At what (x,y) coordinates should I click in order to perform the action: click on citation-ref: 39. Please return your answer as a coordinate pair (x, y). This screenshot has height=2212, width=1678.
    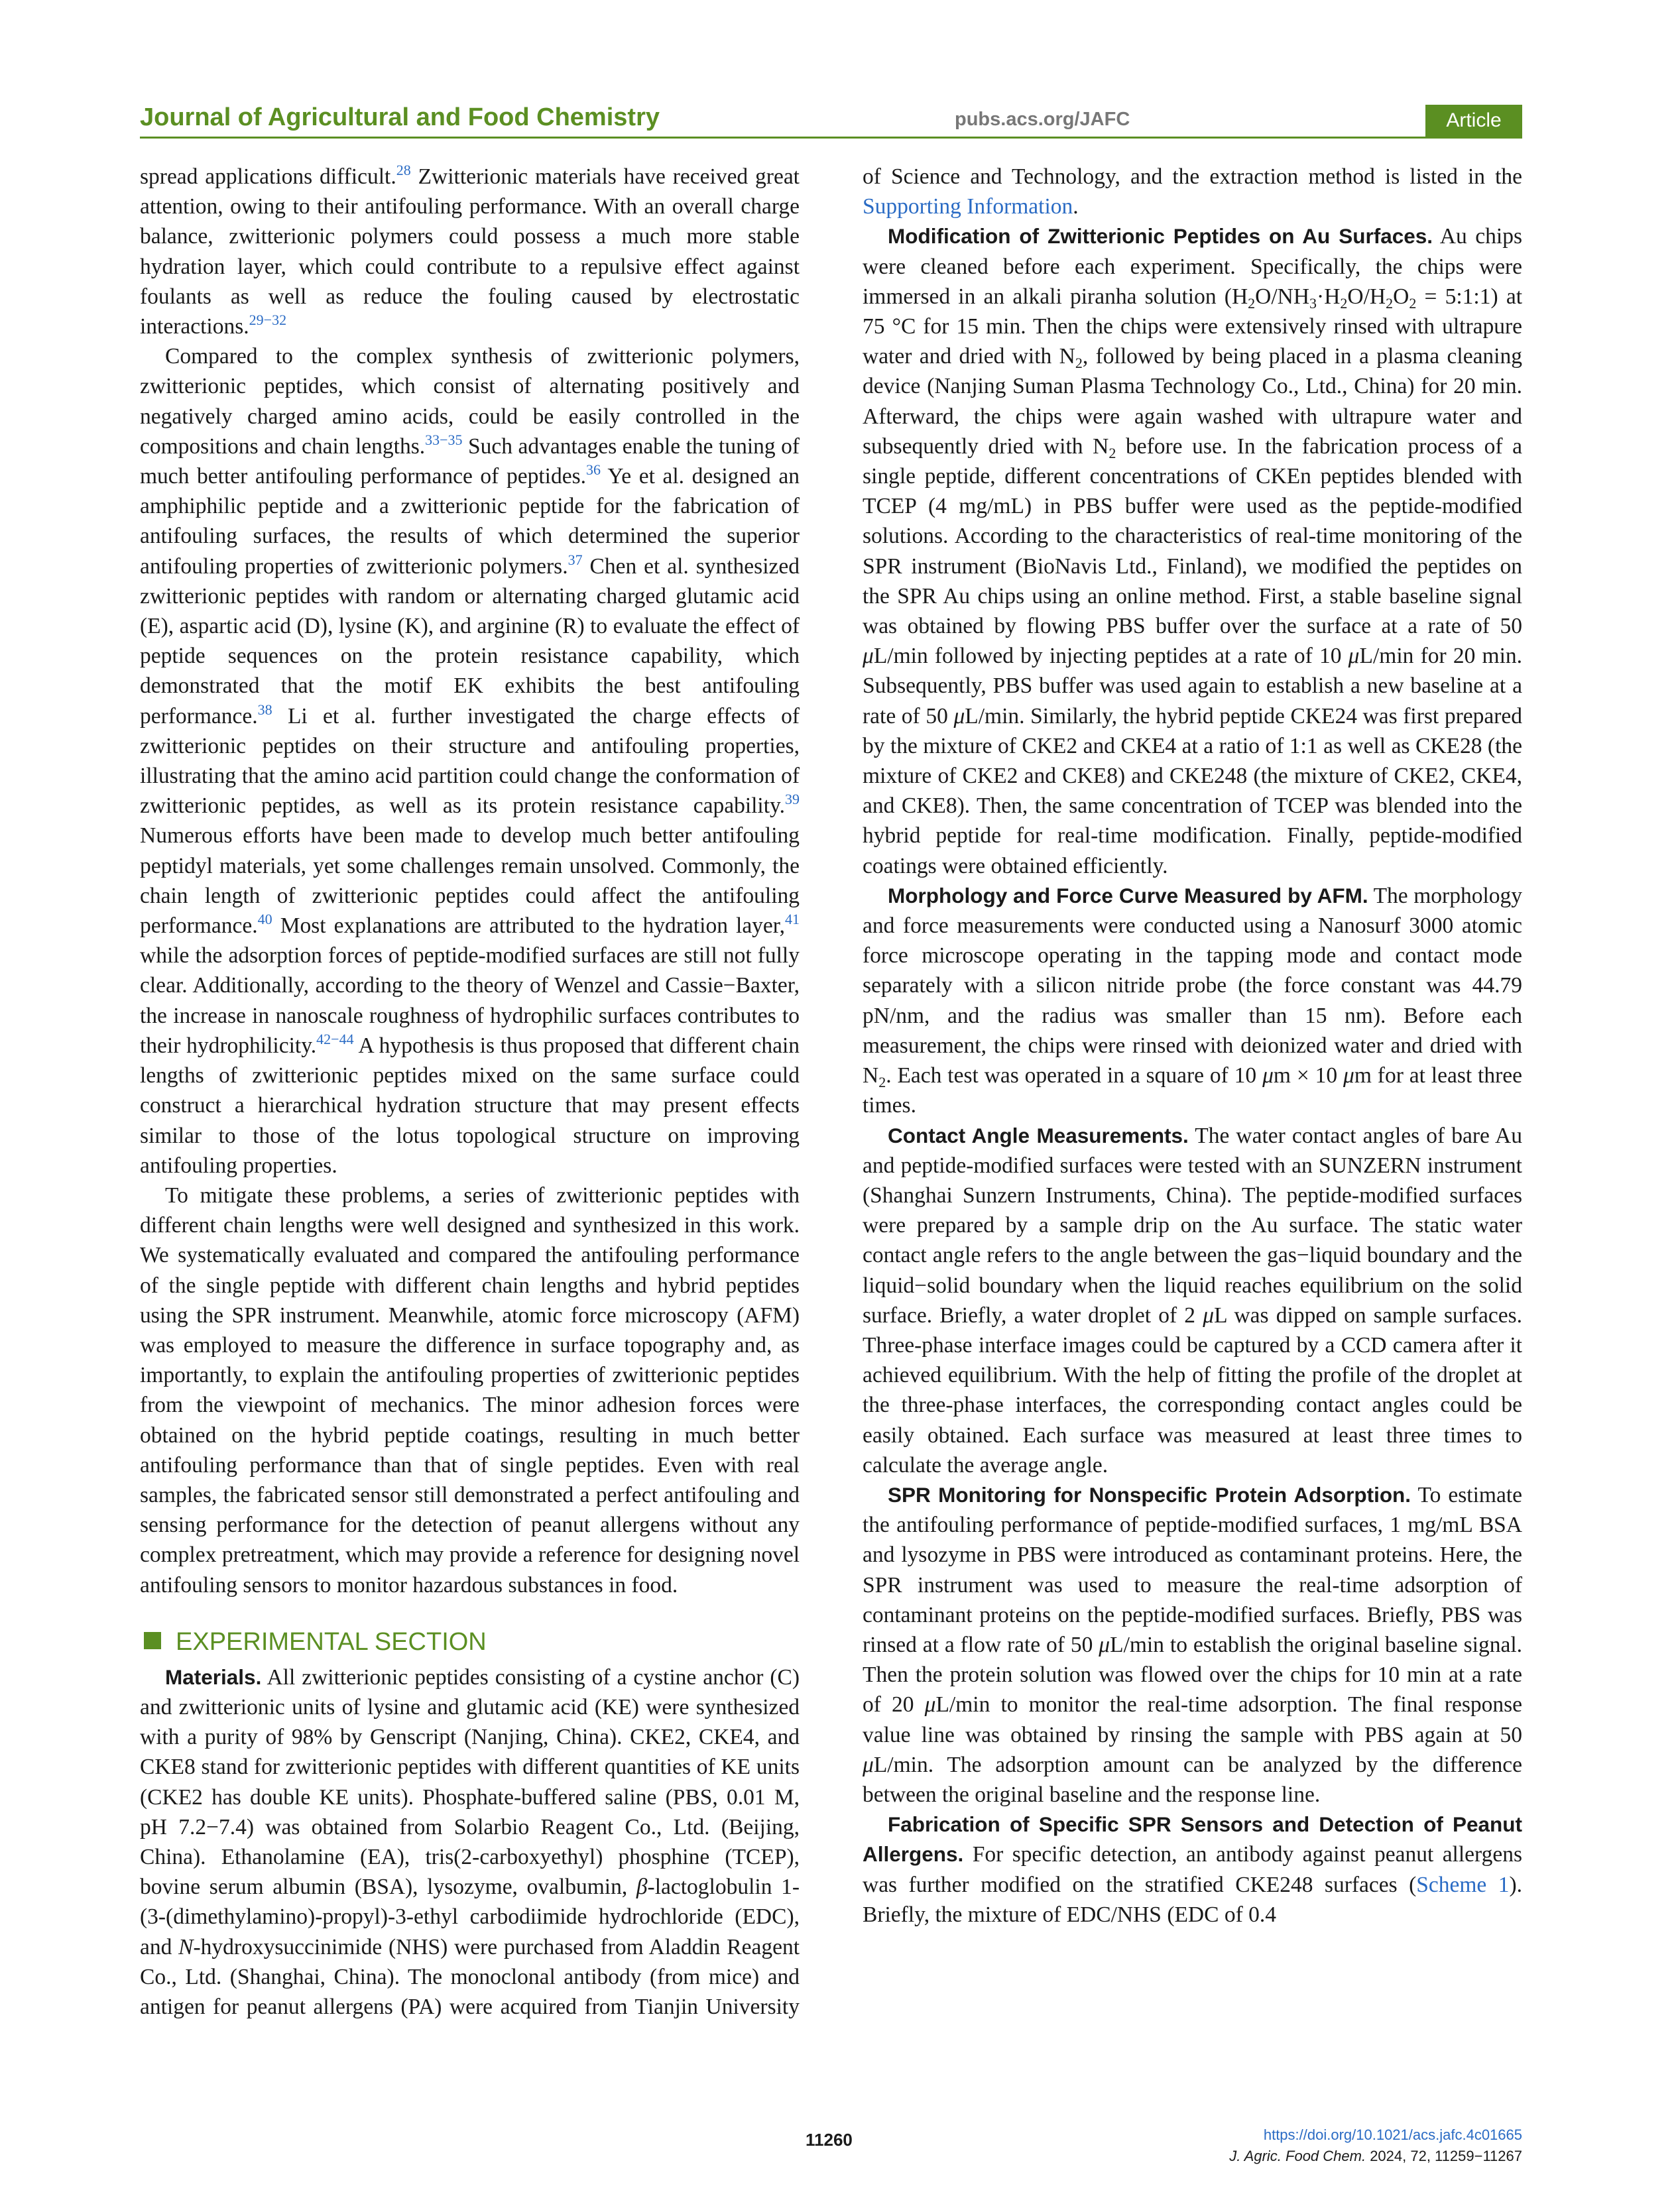
    Looking at the image, I should click on (793, 799).